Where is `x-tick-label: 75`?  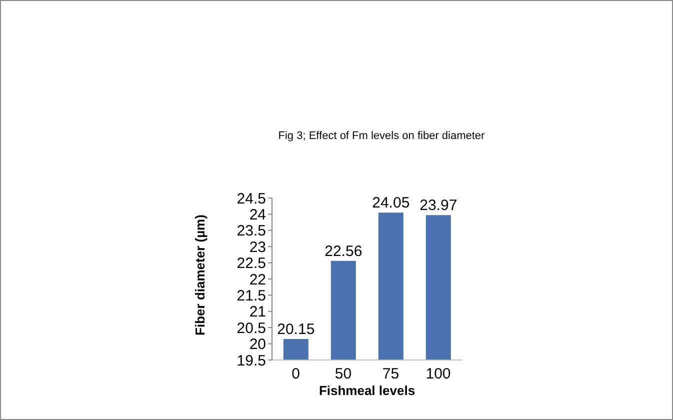 x-tick-label: 75 is located at coordinates (391, 374).